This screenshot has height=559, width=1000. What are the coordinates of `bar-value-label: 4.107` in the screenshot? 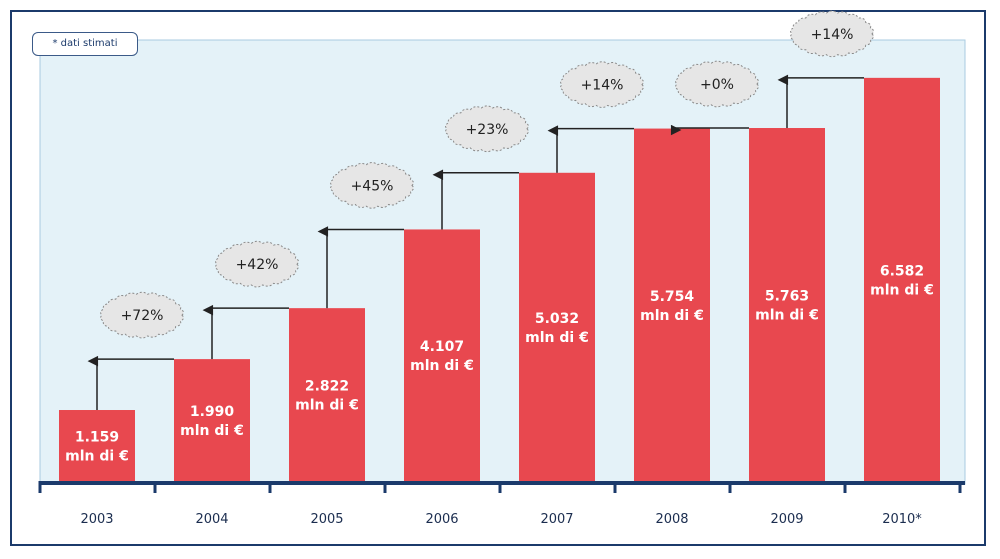 It's located at (442, 347).